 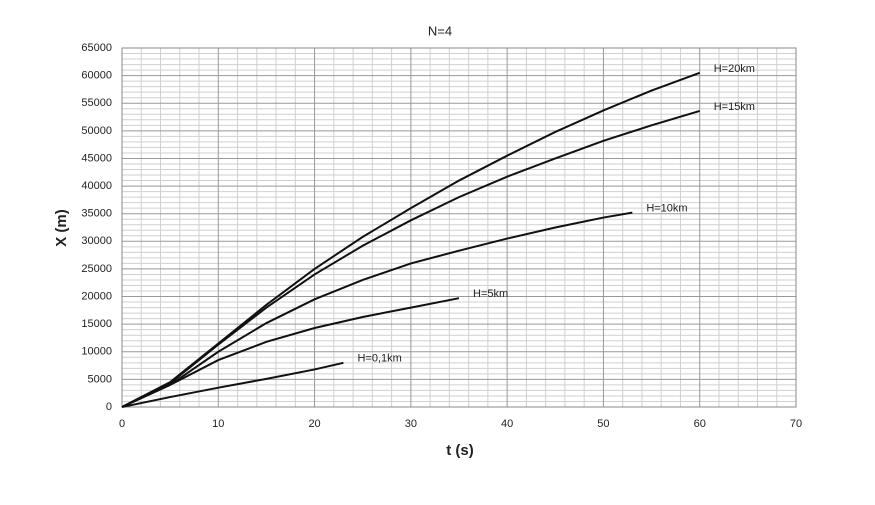 What do you see at coordinates (218, 424) in the screenshot?
I see `x-tick-label: 10` at bounding box center [218, 424].